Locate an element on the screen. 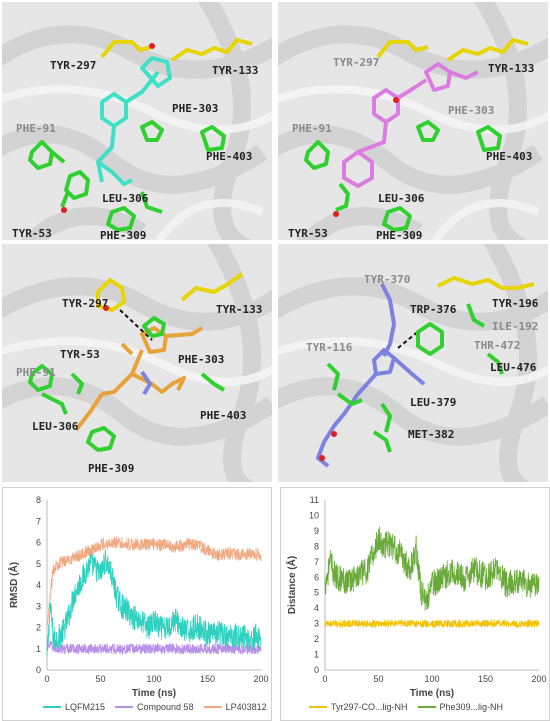 Image resolution: width=550 pixels, height=721 pixels. legend-label: Compound 58 is located at coordinates (165, 707).